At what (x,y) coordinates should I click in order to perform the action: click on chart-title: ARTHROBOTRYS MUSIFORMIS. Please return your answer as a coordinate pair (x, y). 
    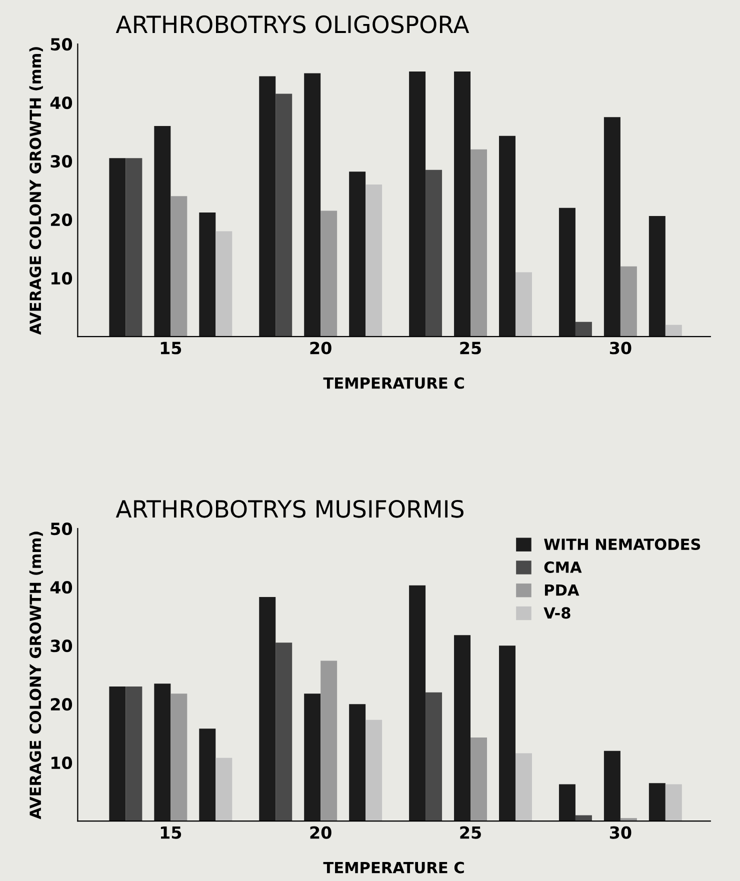
    Looking at the image, I should click on (290, 509).